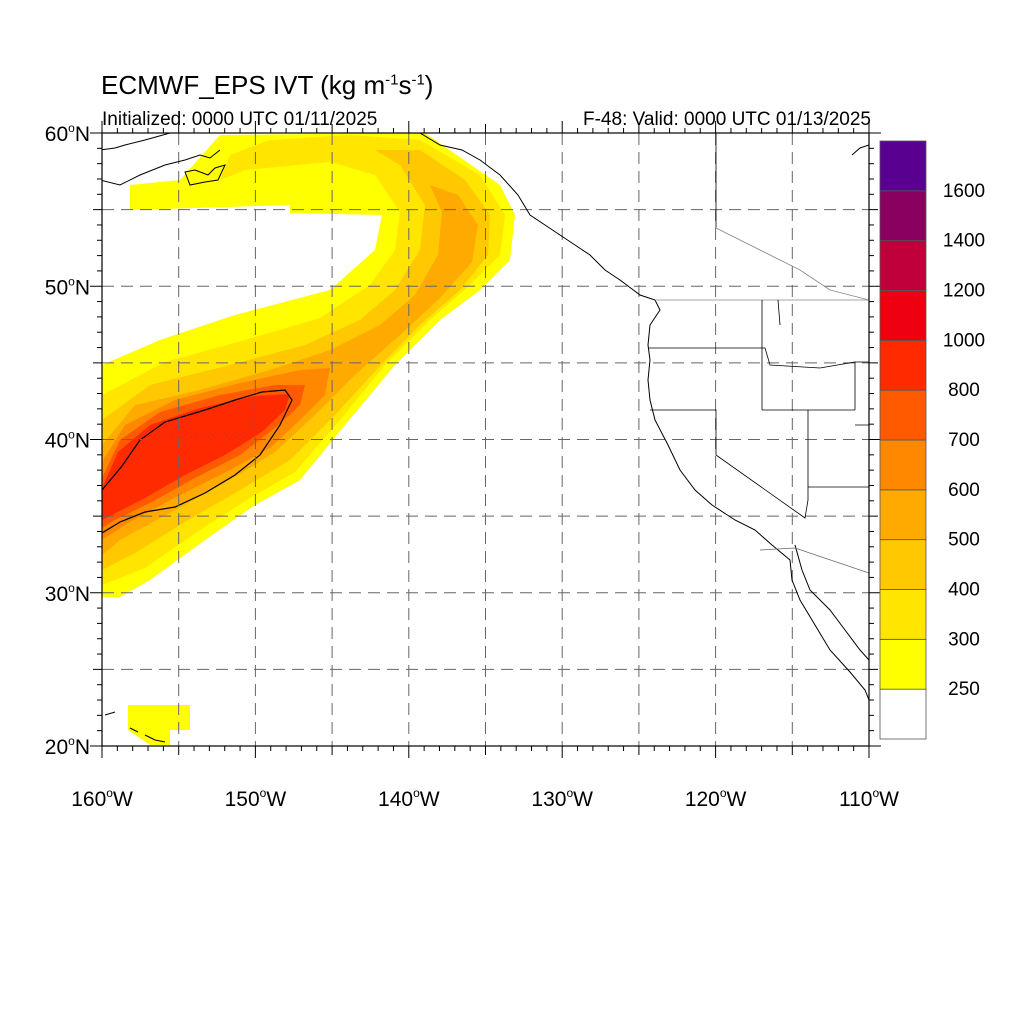  I want to click on ivt-800-contour, so click(197, 461).